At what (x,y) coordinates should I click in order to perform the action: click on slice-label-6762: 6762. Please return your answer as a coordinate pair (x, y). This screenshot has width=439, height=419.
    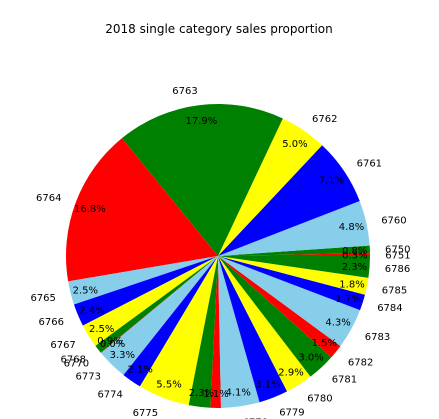
    Looking at the image, I should click on (324, 119).